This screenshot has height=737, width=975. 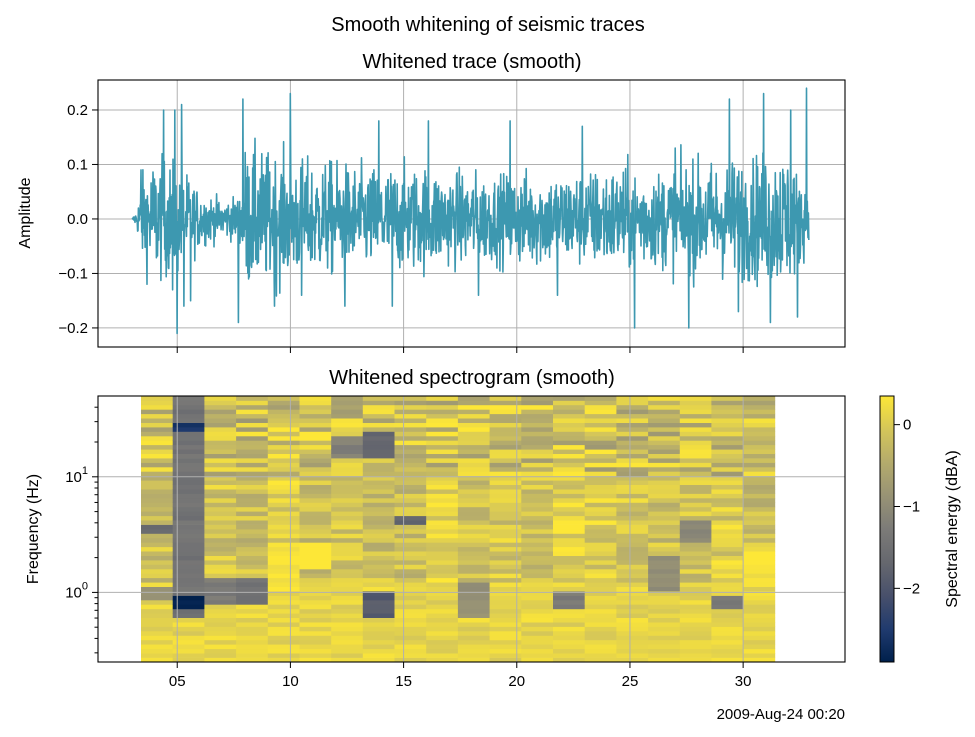 I want to click on spectrogram-y-tick-label-0: 100, so click(x=76, y=590).